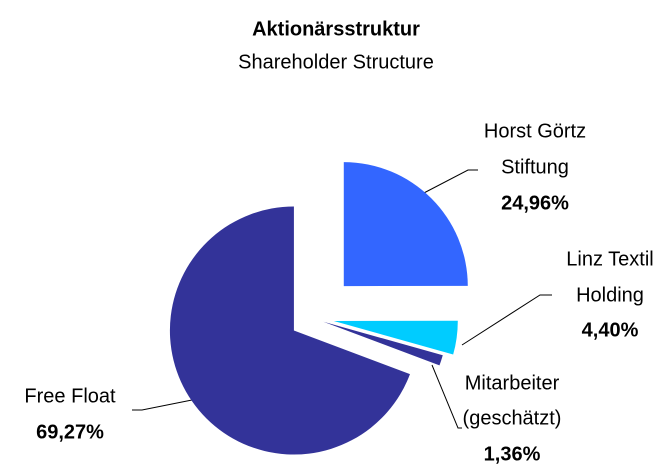 The height and width of the screenshot is (468, 672). Describe the element at coordinates (535, 203) in the screenshot. I see `slice-value-label: 24,96%` at that location.